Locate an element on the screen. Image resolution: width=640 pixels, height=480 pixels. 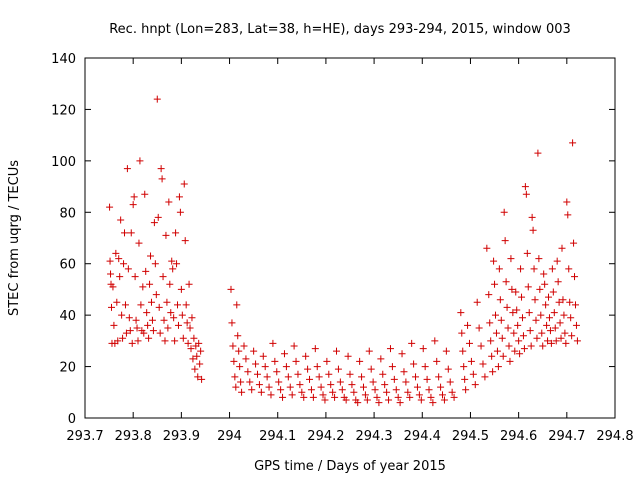
x-tick-label: 294.2 is located at coordinates (325, 436).